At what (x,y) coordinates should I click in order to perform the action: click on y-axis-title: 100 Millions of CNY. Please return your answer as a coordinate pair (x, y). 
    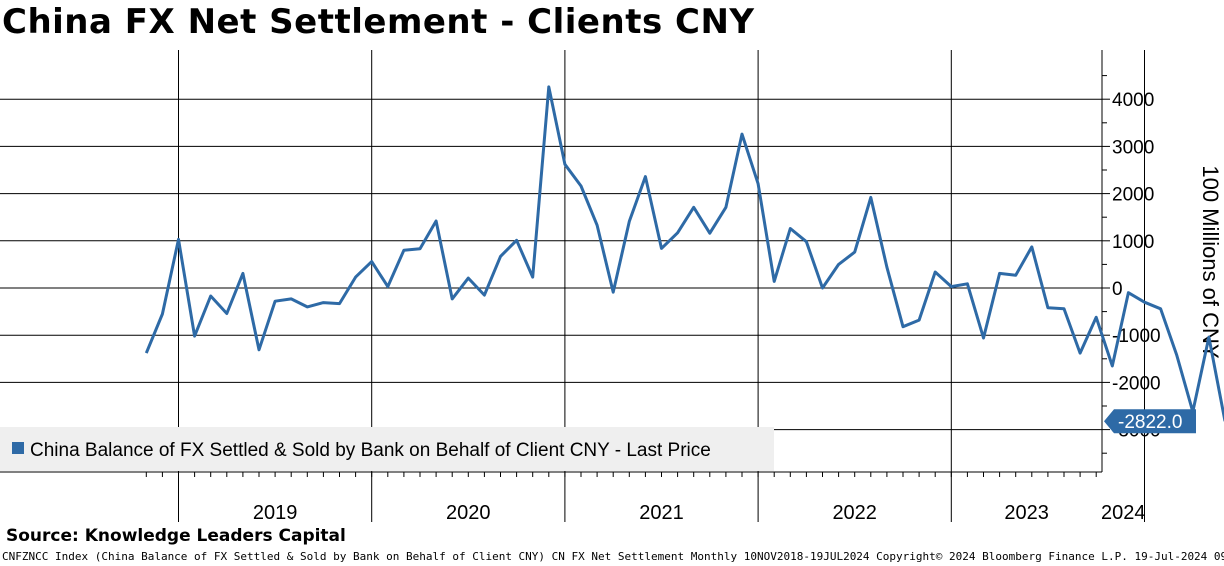
    Looking at the image, I should click on (1210, 262).